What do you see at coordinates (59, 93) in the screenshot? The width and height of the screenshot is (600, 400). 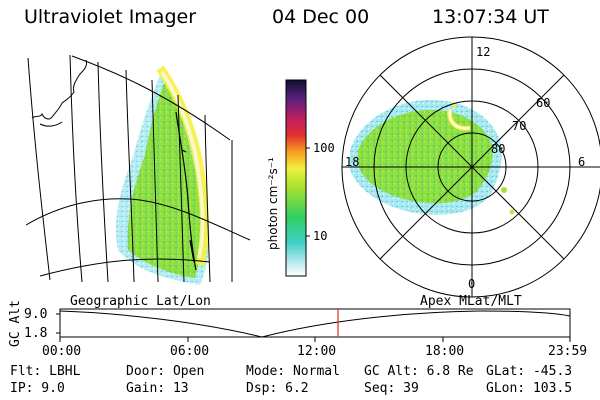 I see `coastline-north` at bounding box center [59, 93].